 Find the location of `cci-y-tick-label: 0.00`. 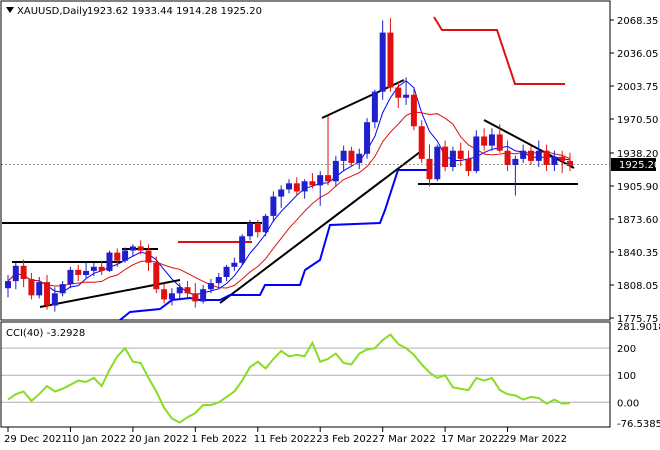

cci-y-tick-label: 0.00 is located at coordinates (628, 403).